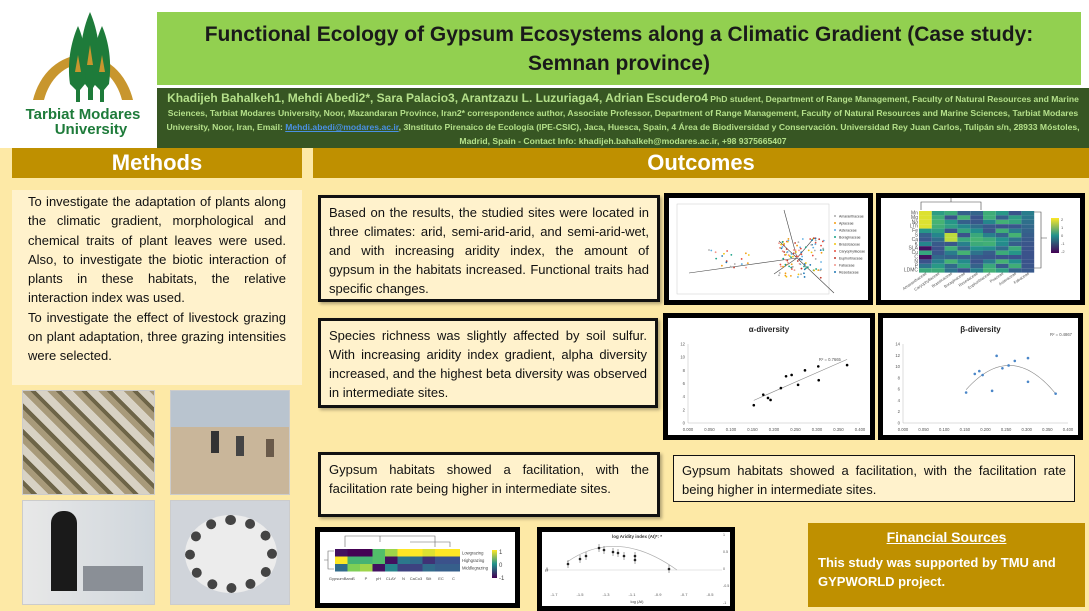 This screenshot has width=1089, height=611. What do you see at coordinates (701, 163) in the screenshot?
I see `outcomes-heading: Outcomes` at bounding box center [701, 163].